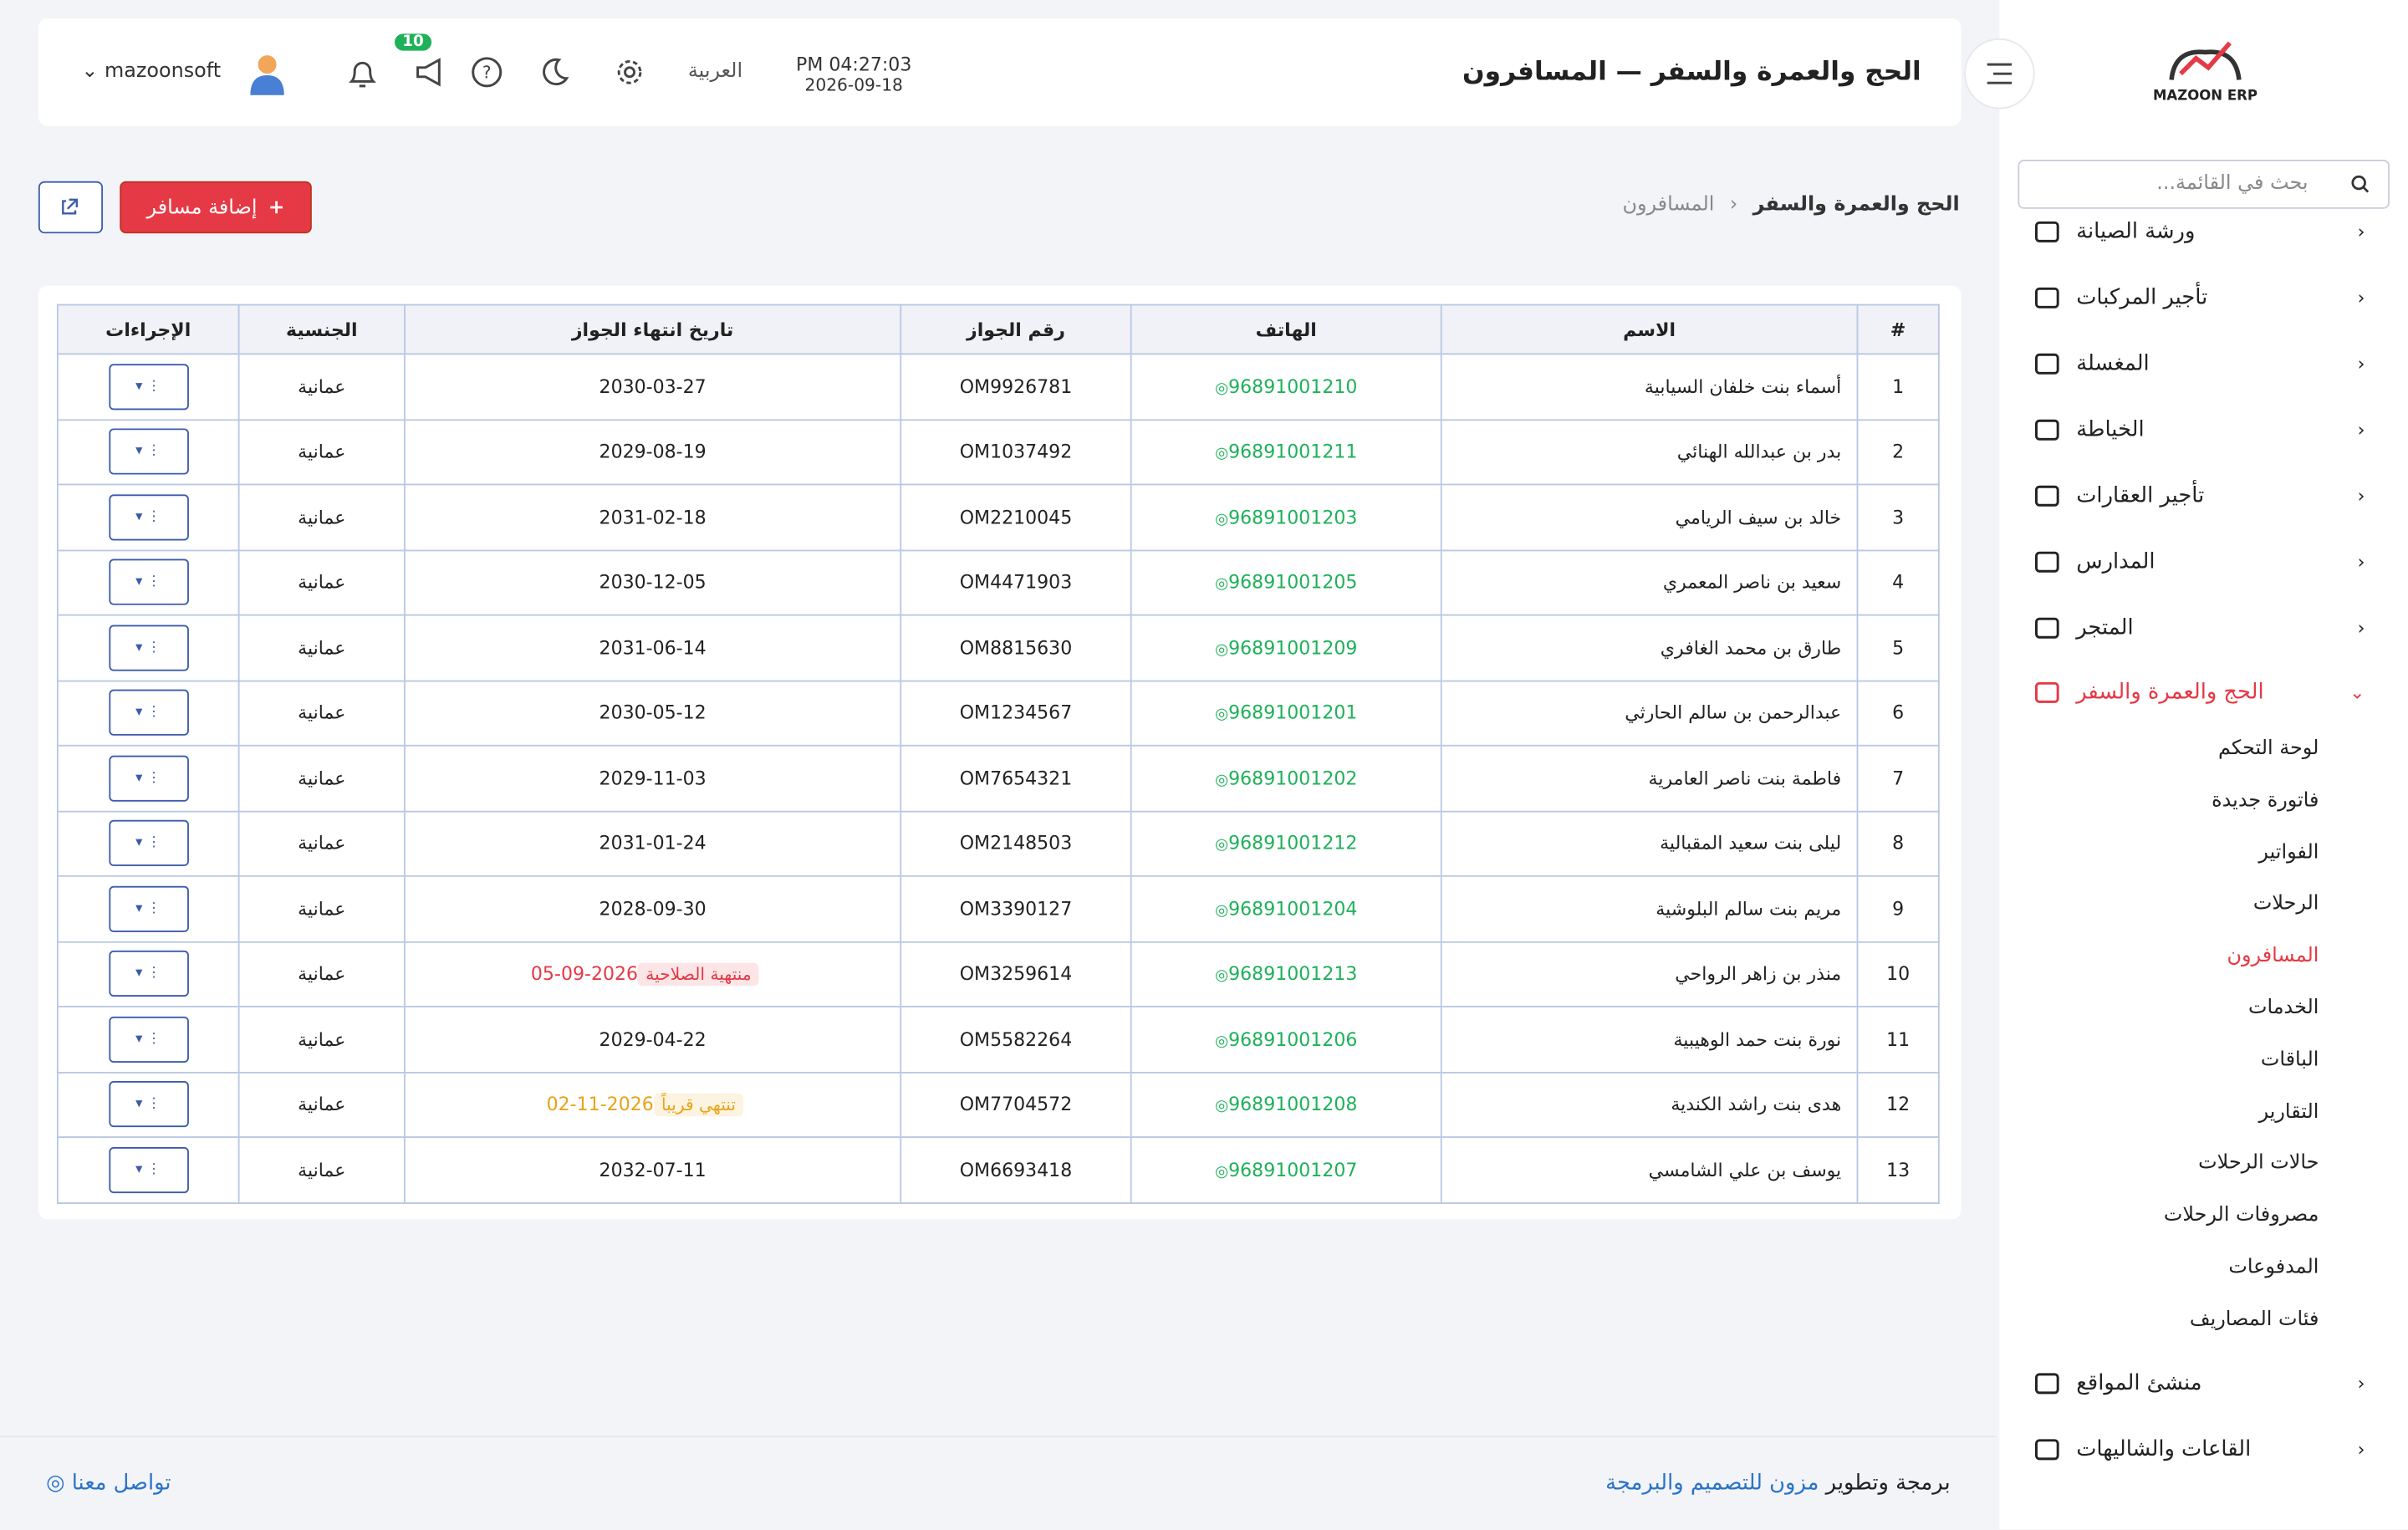 The image size is (2408, 1530). Describe the element at coordinates (1293, 582) in the screenshot. I see `phone-link: 96891001205` at that location.